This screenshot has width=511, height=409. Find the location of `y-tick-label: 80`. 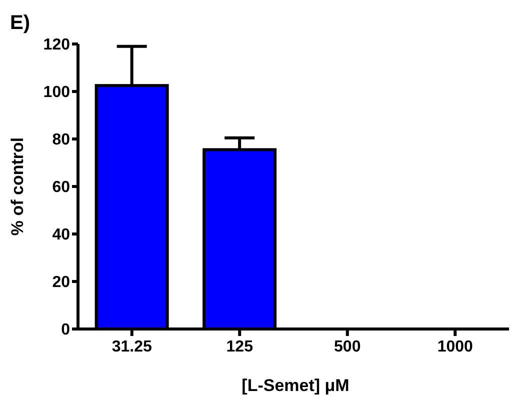

y-tick-label: 80 is located at coordinates (61, 140).